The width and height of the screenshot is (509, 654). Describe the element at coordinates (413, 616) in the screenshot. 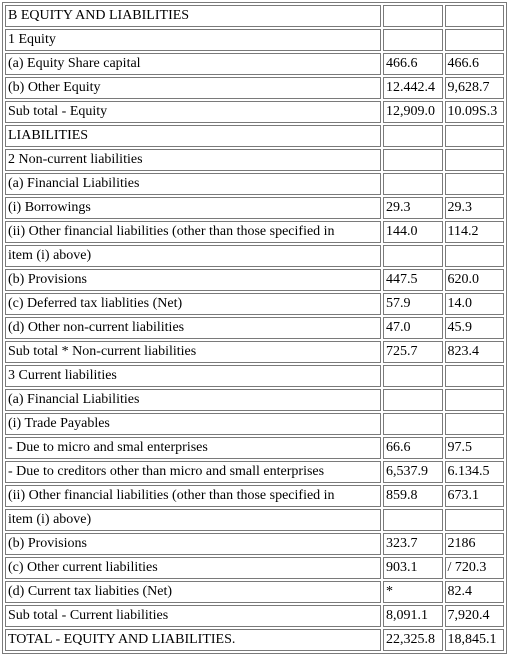

I see `value-cell-1: 8,091.1` at that location.